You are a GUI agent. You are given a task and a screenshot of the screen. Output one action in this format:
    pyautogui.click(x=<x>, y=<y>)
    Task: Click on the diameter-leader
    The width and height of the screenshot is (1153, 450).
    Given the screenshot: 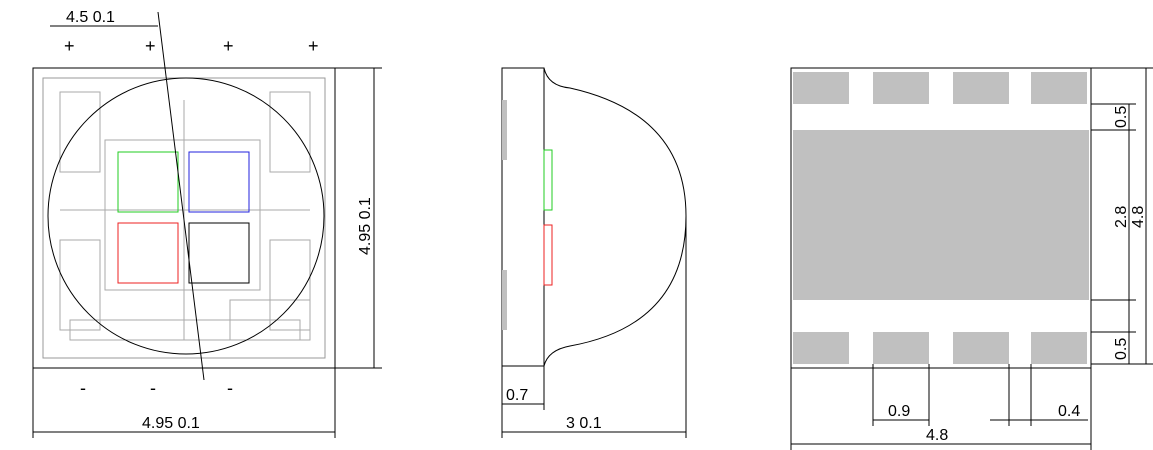 What is the action you would take?
    pyautogui.click(x=181, y=196)
    